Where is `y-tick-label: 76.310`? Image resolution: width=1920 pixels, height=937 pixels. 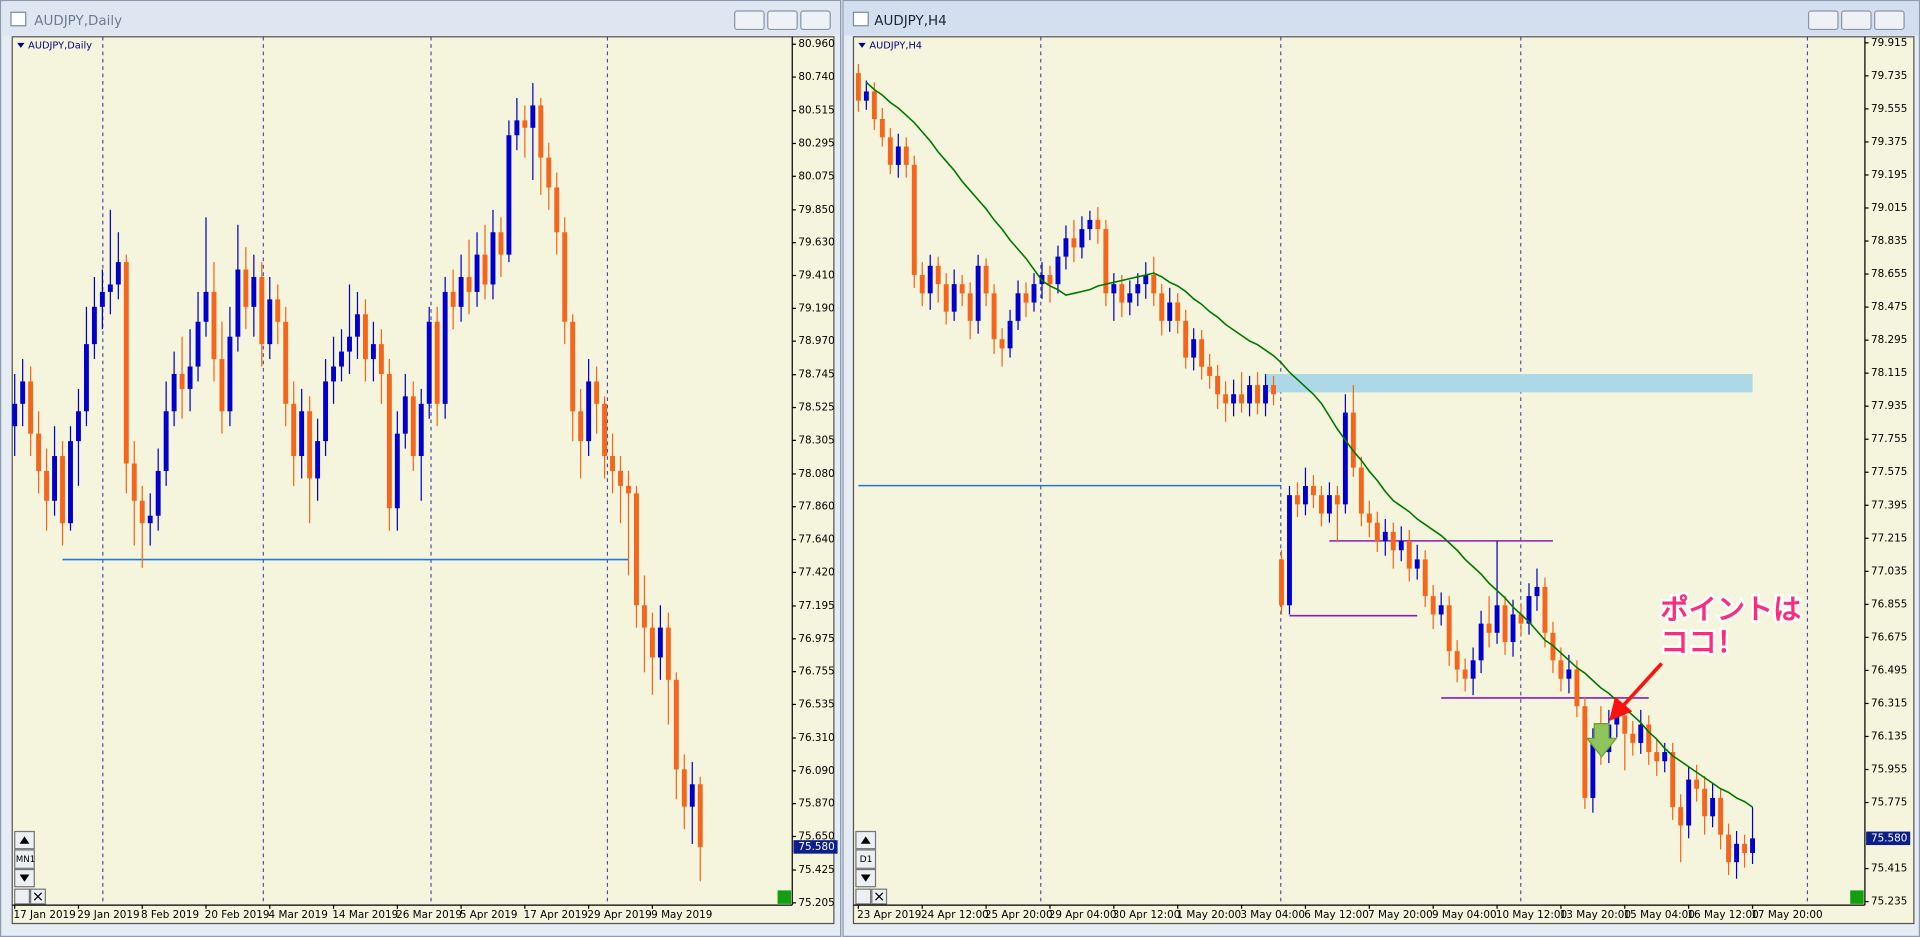
y-tick-label: 76.310 is located at coordinates (816, 738).